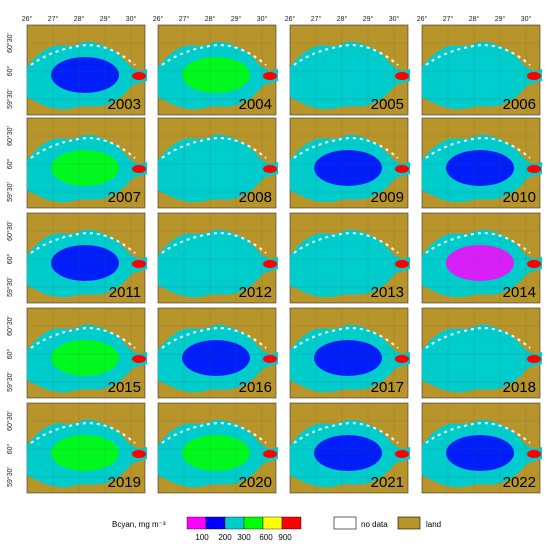 The height and width of the screenshot is (550, 548). Describe the element at coordinates (387, 482) in the screenshot. I see `year-label: 2021` at that location.